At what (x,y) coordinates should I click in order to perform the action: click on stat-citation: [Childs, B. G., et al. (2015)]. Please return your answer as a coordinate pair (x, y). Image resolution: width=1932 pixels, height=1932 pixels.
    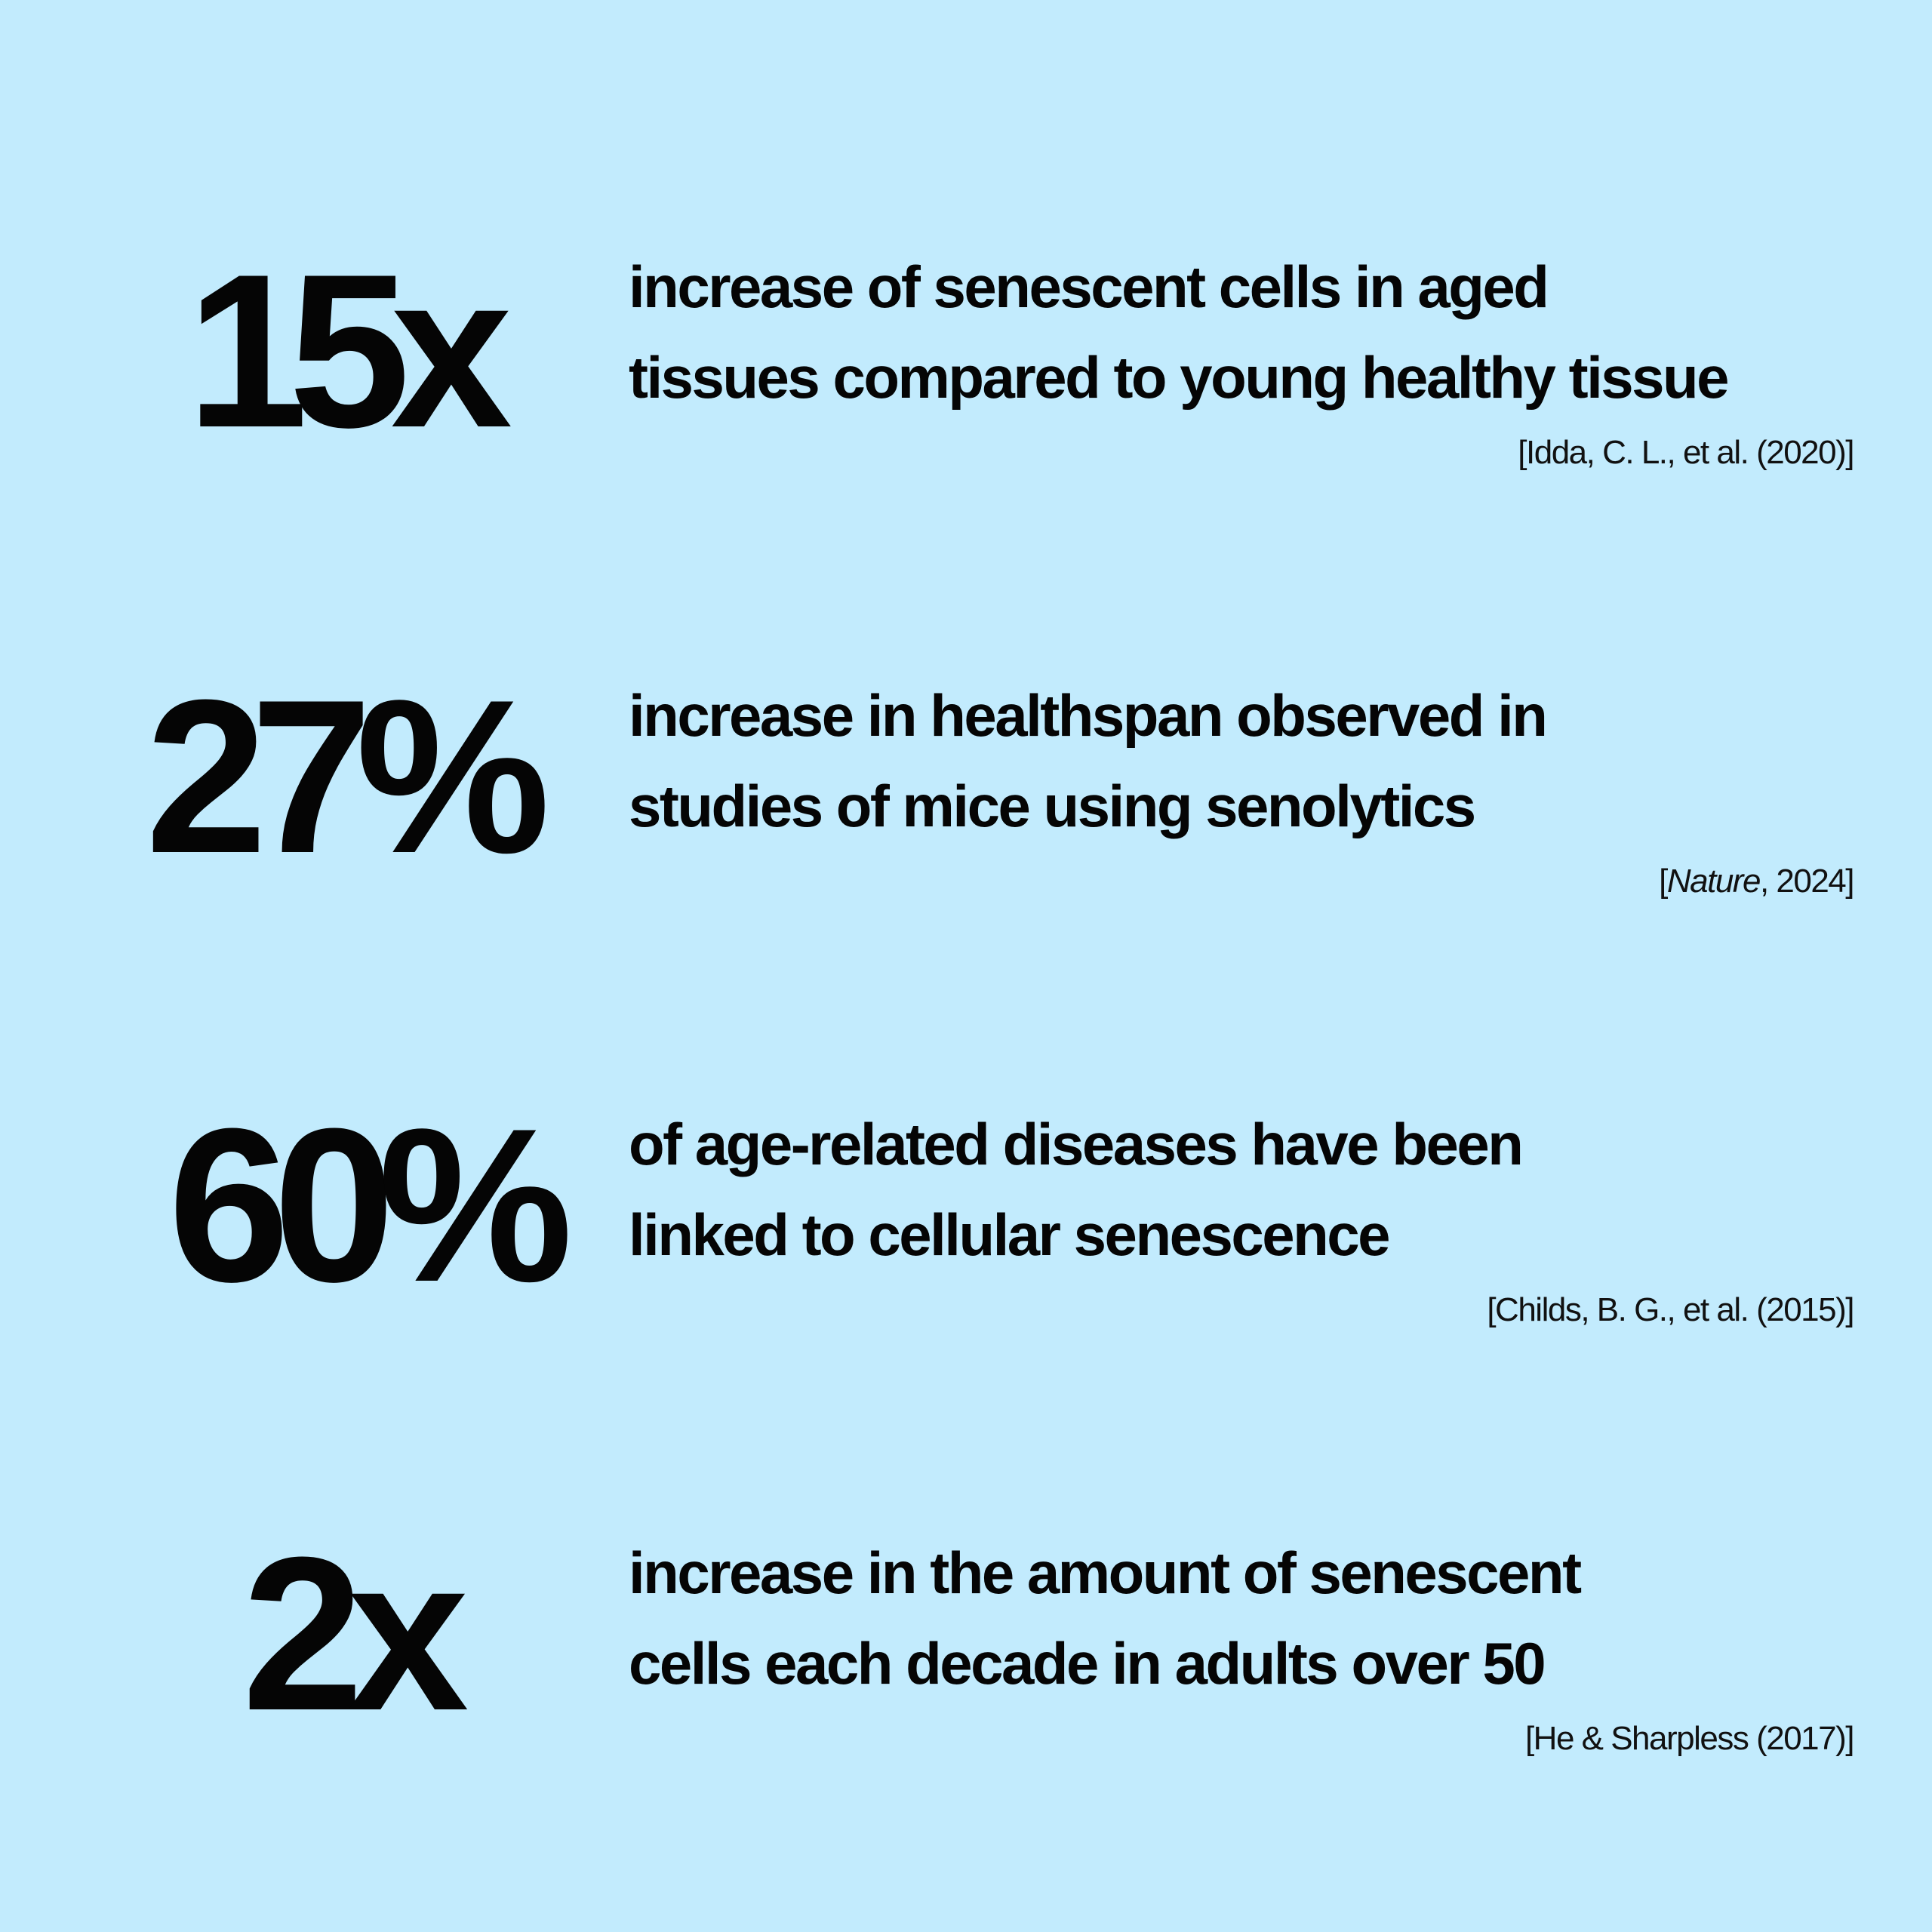
    Looking at the image, I should click on (1670, 1309).